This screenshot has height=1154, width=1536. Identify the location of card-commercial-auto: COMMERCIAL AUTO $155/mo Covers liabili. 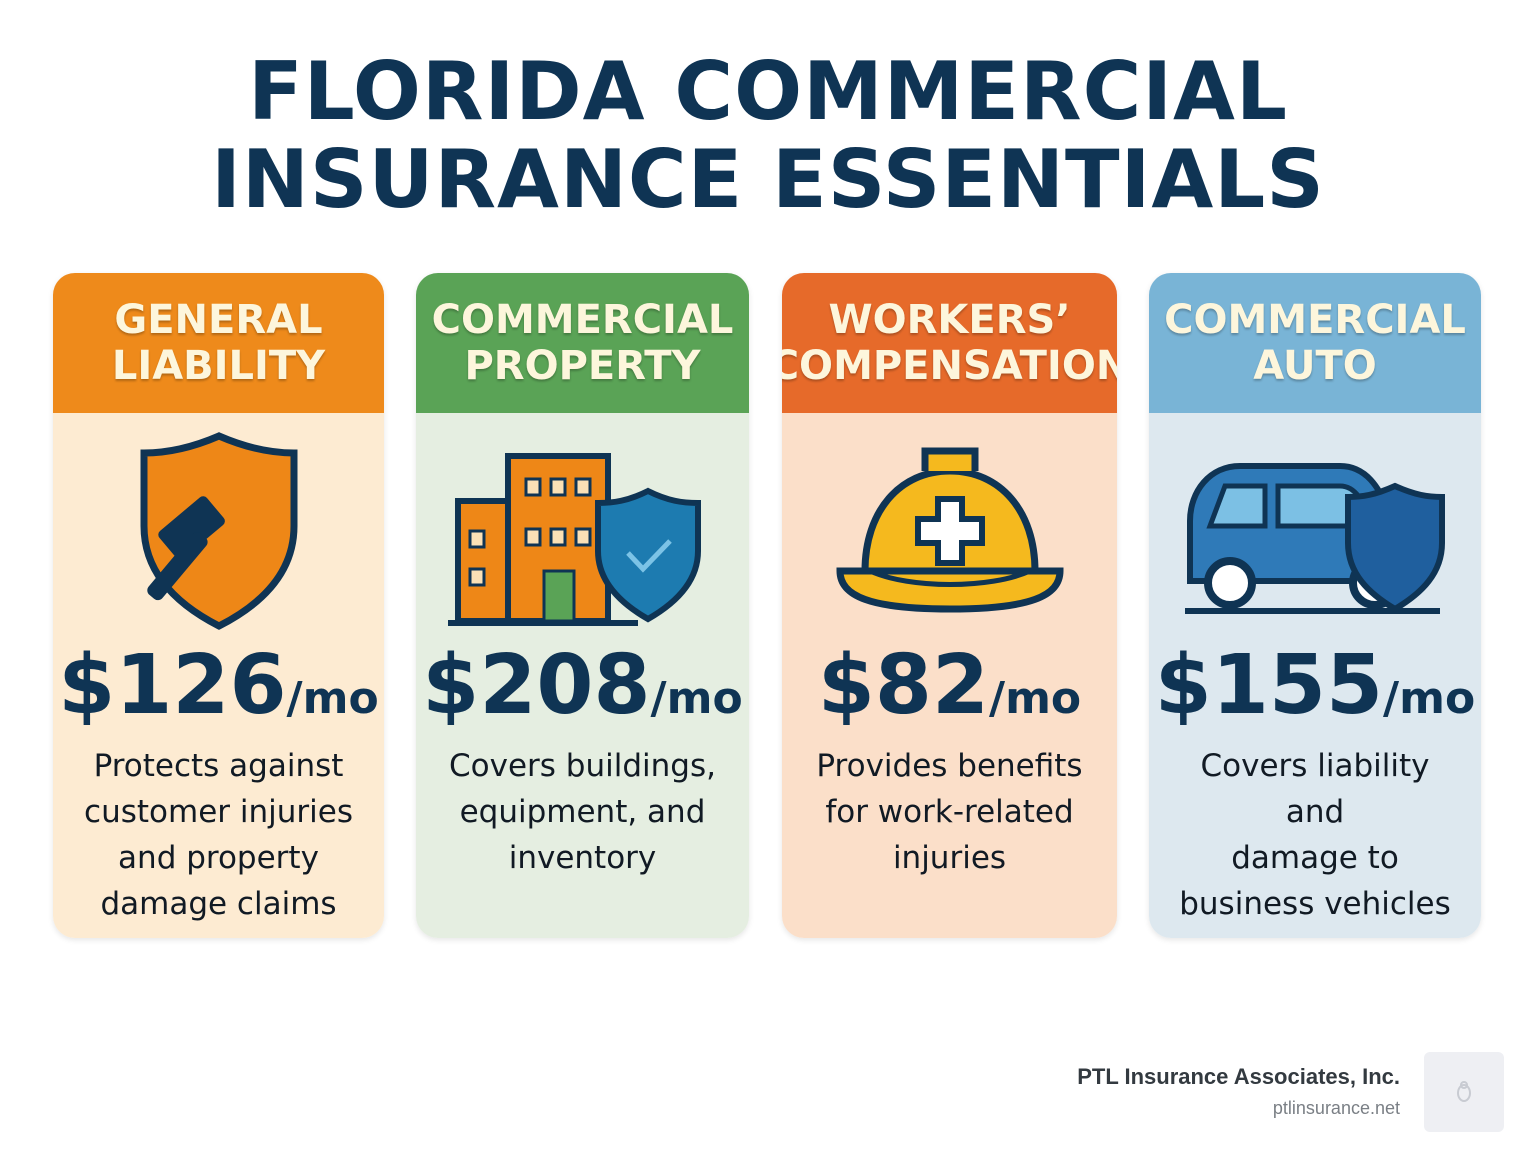
(1315, 605).